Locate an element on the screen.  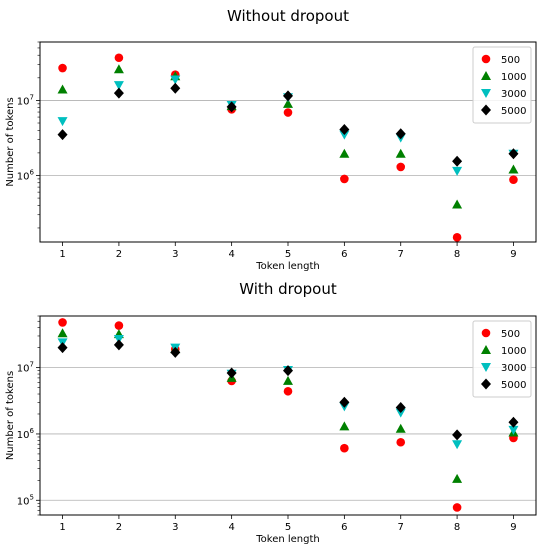
chart-title: With dropout is located at coordinates (288, 289).